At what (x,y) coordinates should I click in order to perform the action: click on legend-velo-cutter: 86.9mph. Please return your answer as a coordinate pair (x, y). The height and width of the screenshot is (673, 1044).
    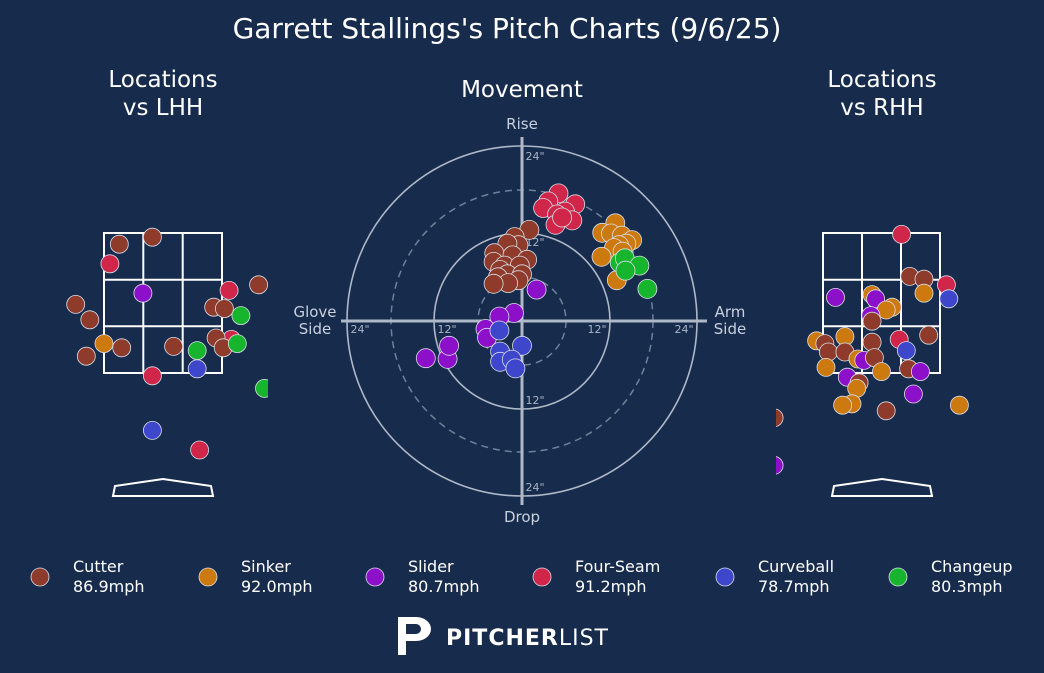
    Looking at the image, I should click on (109, 586).